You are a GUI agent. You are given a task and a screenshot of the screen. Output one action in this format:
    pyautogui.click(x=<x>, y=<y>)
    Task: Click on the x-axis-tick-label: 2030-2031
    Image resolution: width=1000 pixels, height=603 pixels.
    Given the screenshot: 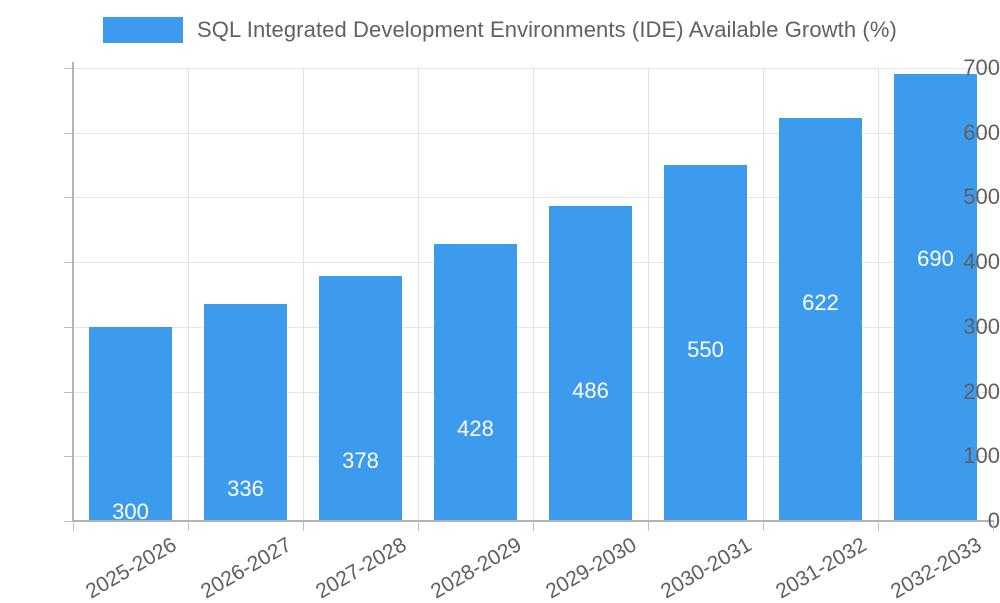 What is the action you would take?
    pyautogui.click(x=705, y=568)
    